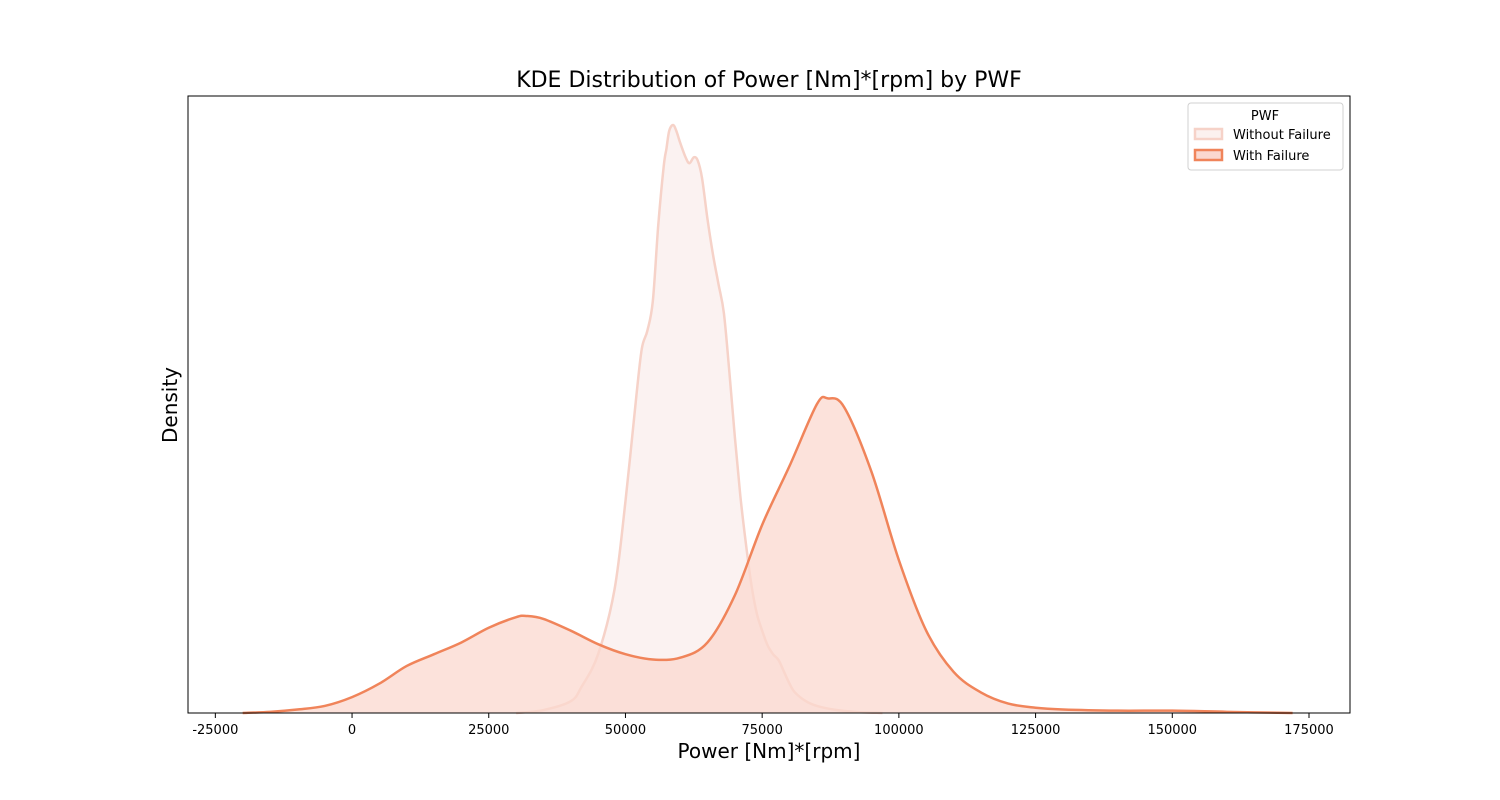  What do you see at coordinates (170, 405) in the screenshot?
I see `y-axis-label: Density` at bounding box center [170, 405].